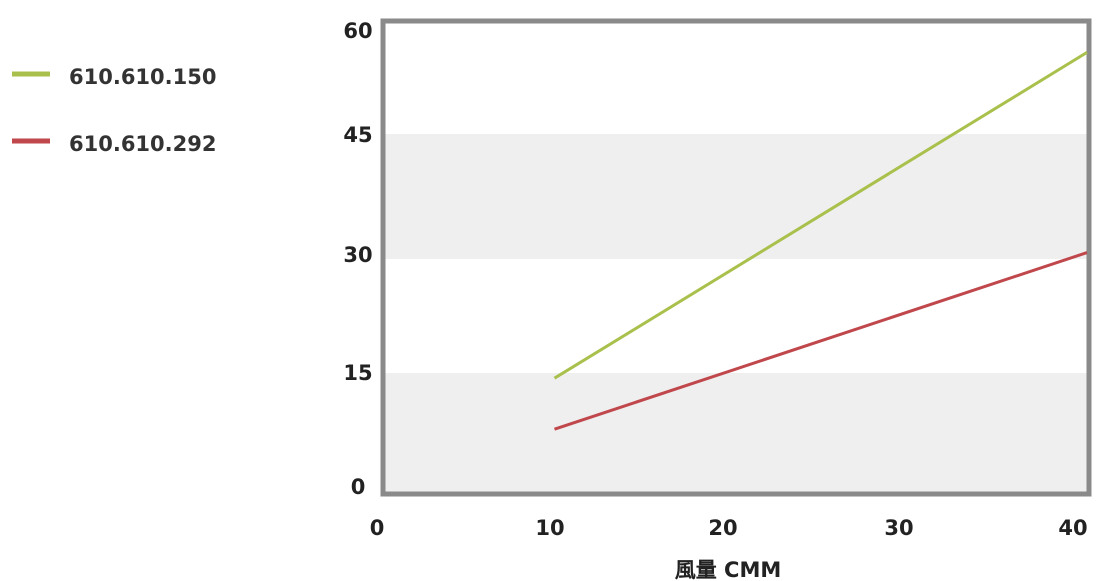 This screenshot has width=1097, height=581. Describe the element at coordinates (722, 528) in the screenshot. I see `x-tick-label: 20` at that location.